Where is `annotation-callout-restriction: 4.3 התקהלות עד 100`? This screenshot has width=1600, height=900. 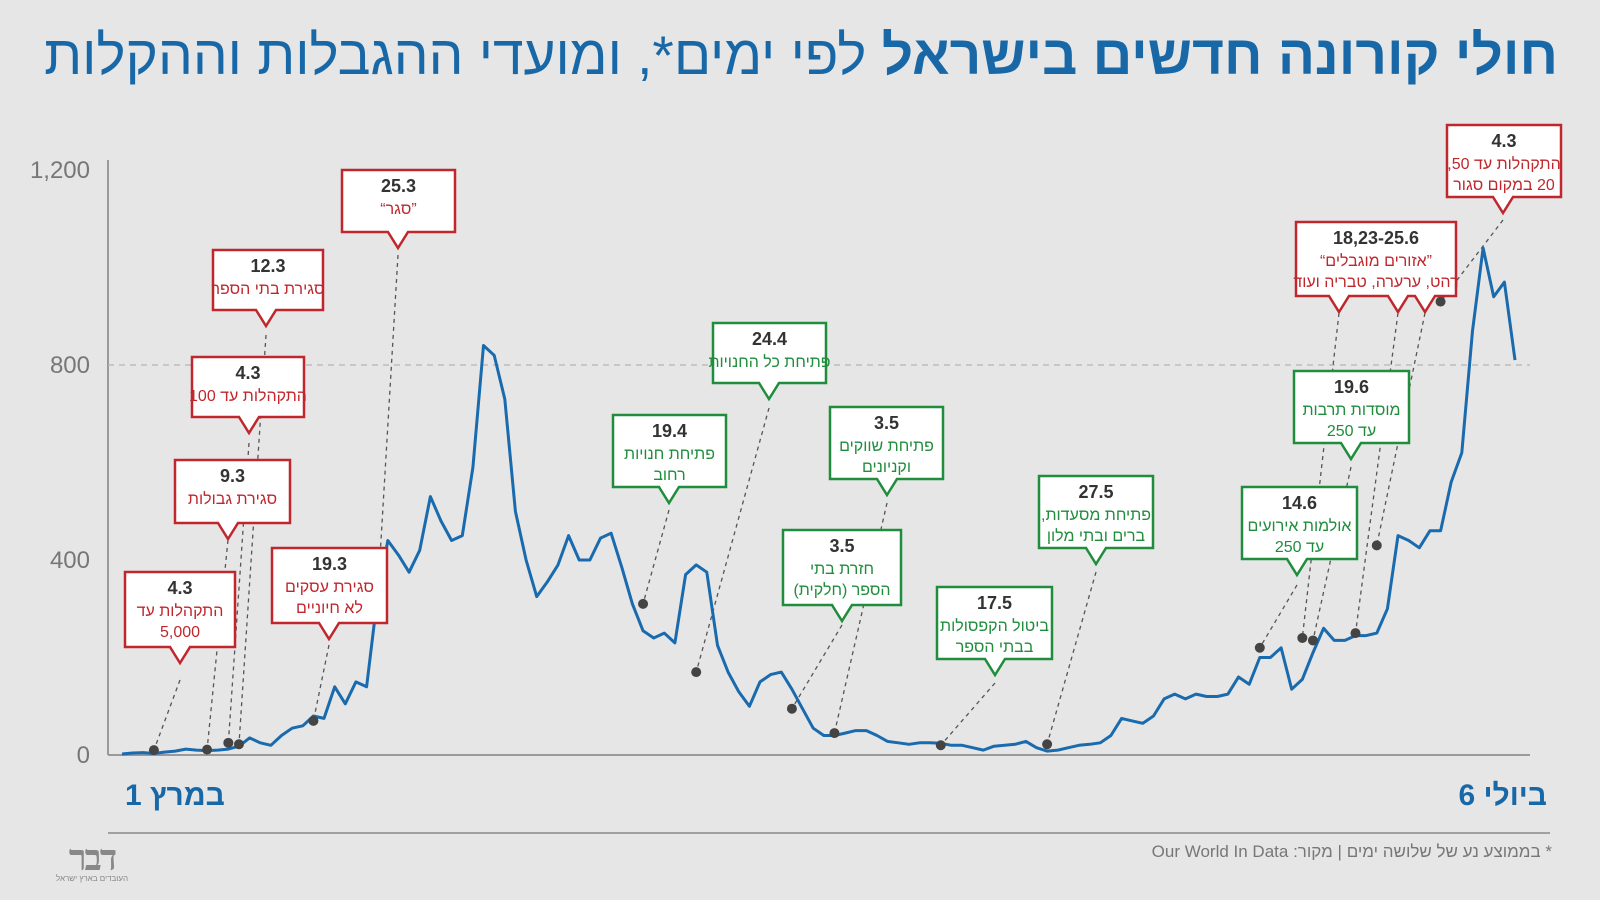
annotation-callout-restriction: 4.3 התקהלות עד 100 is located at coordinates (248, 395).